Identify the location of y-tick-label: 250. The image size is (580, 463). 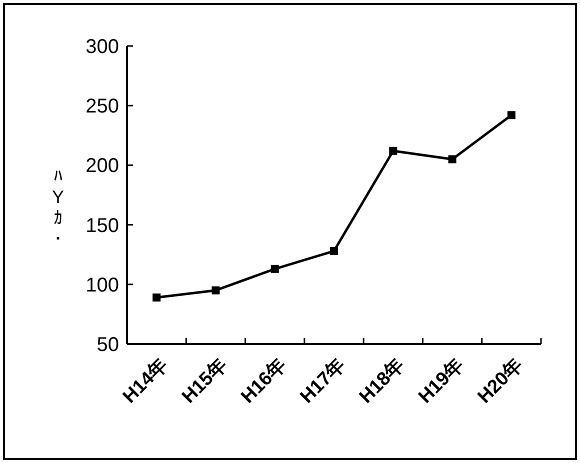
(102, 107).